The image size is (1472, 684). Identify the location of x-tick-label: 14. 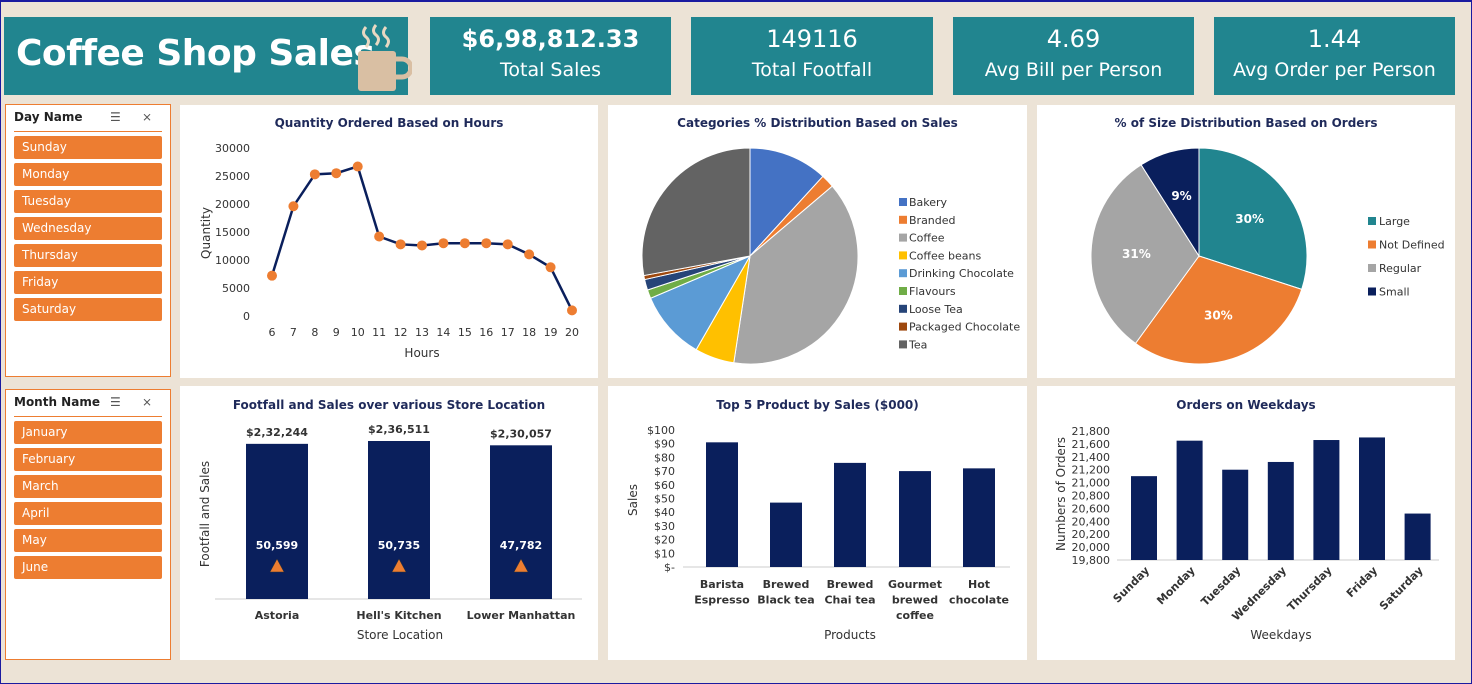
(443, 332).